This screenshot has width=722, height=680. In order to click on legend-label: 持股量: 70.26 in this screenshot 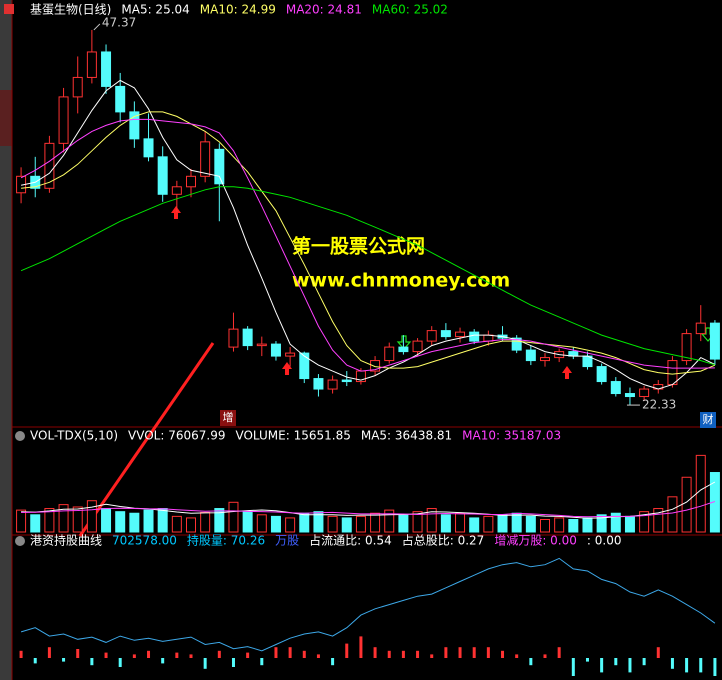, I will do `click(226, 540)`.